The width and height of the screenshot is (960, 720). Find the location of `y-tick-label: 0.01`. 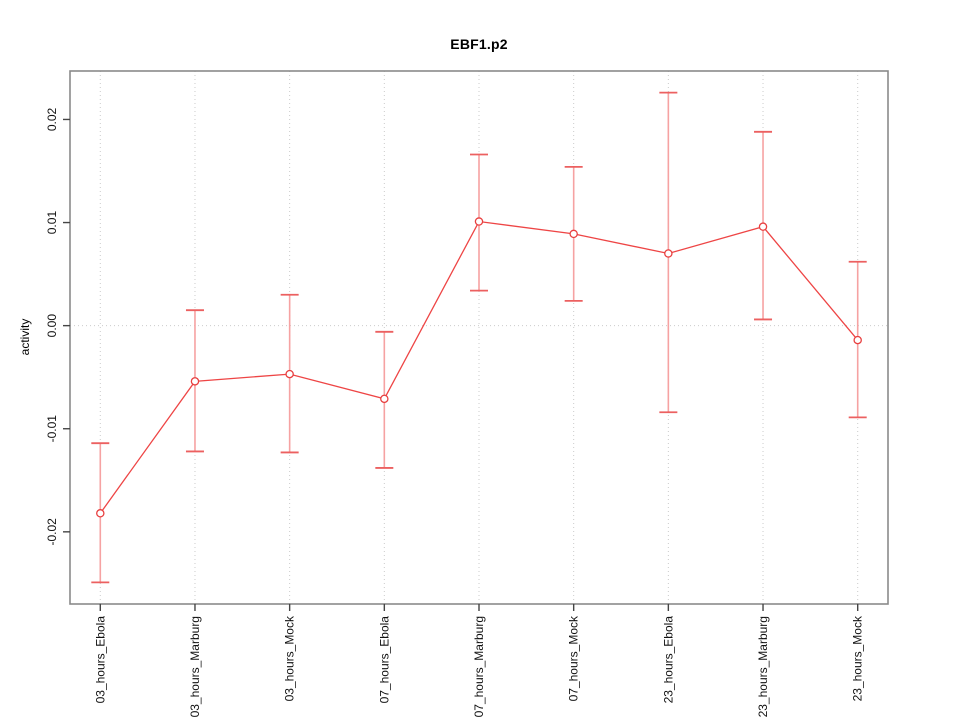

y-tick-label: 0.01 is located at coordinates (52, 223).